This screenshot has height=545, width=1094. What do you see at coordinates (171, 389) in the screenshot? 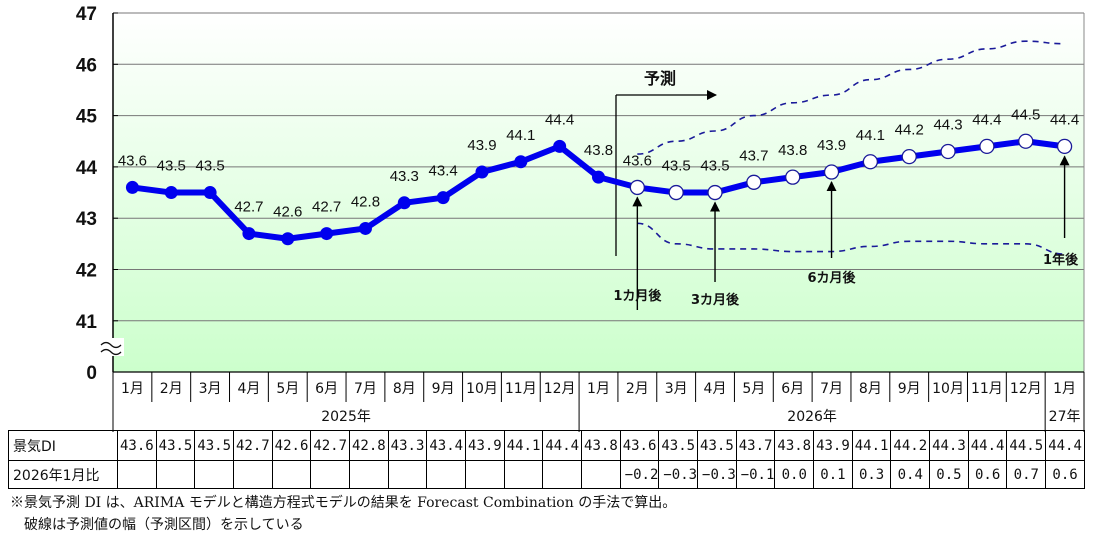
I see `month-label: 2月` at bounding box center [171, 389].